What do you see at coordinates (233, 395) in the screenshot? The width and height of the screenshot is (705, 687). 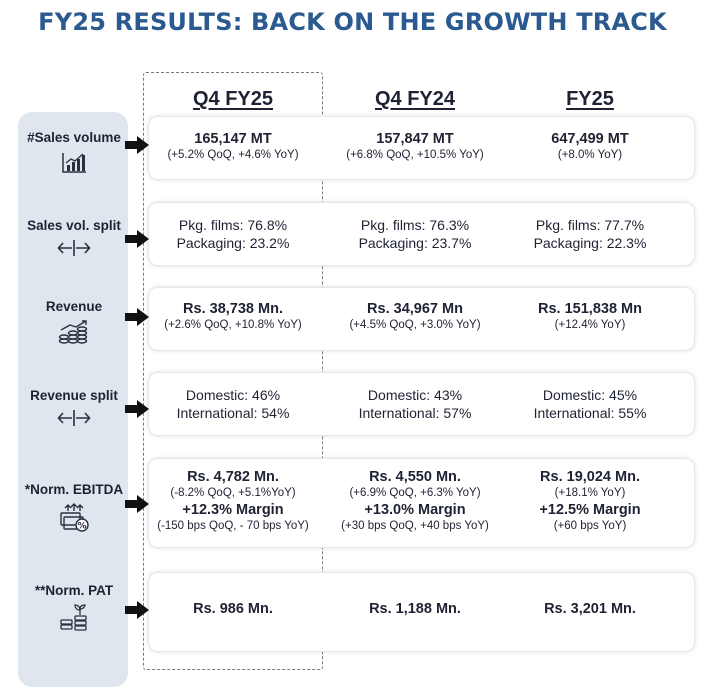 I see `domestic: Domestic: 46%` at bounding box center [233, 395].